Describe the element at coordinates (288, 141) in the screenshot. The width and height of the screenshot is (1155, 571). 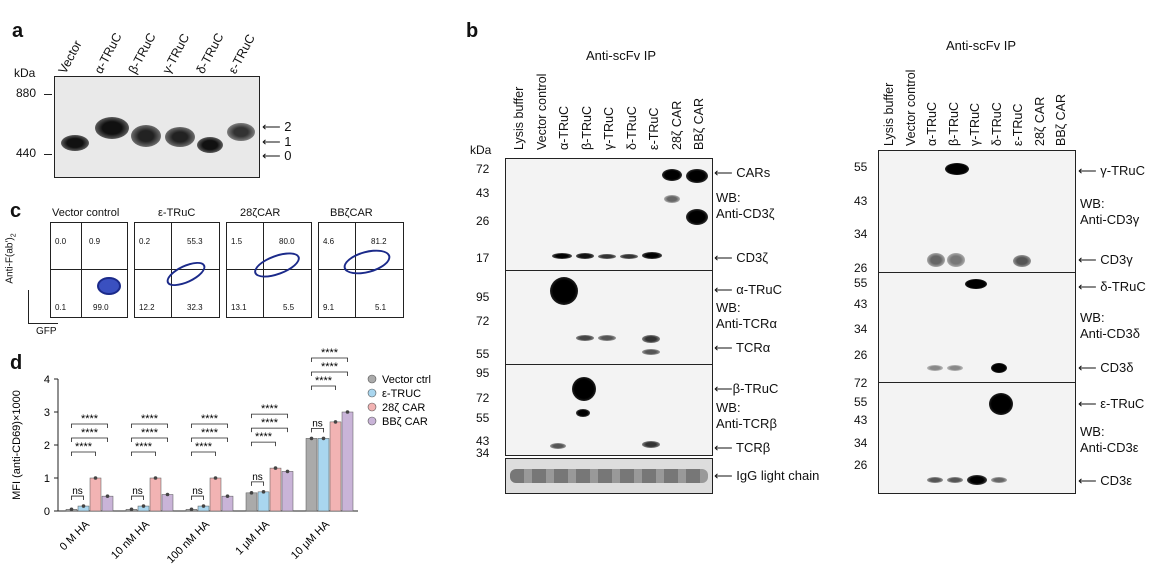
I see `band-arrow-1-label: 1` at that location.